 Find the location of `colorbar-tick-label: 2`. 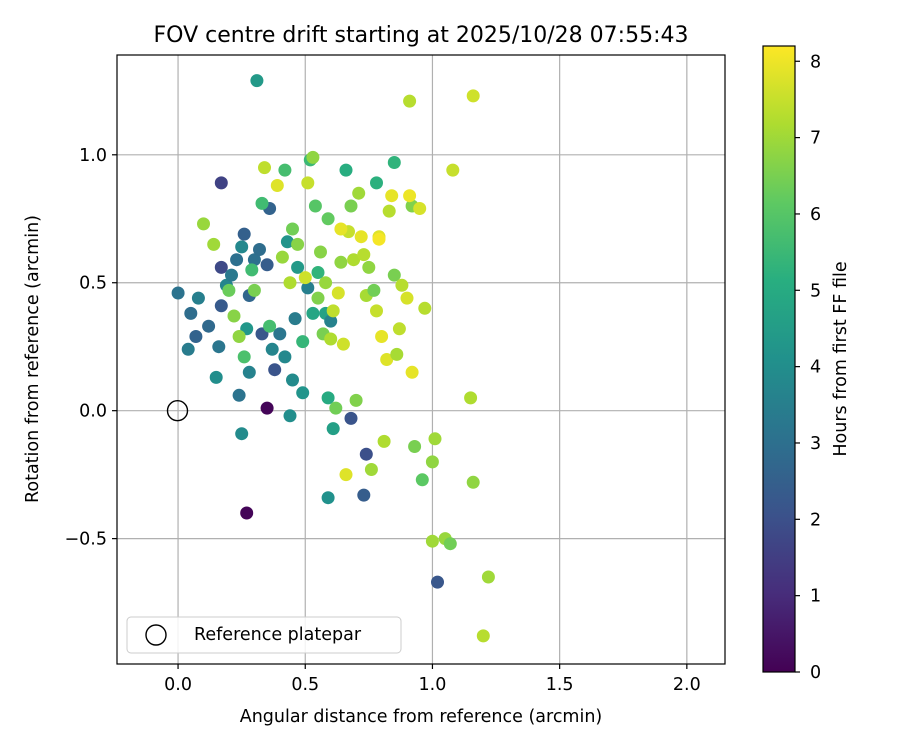

colorbar-tick-label: 2 is located at coordinates (815, 520).